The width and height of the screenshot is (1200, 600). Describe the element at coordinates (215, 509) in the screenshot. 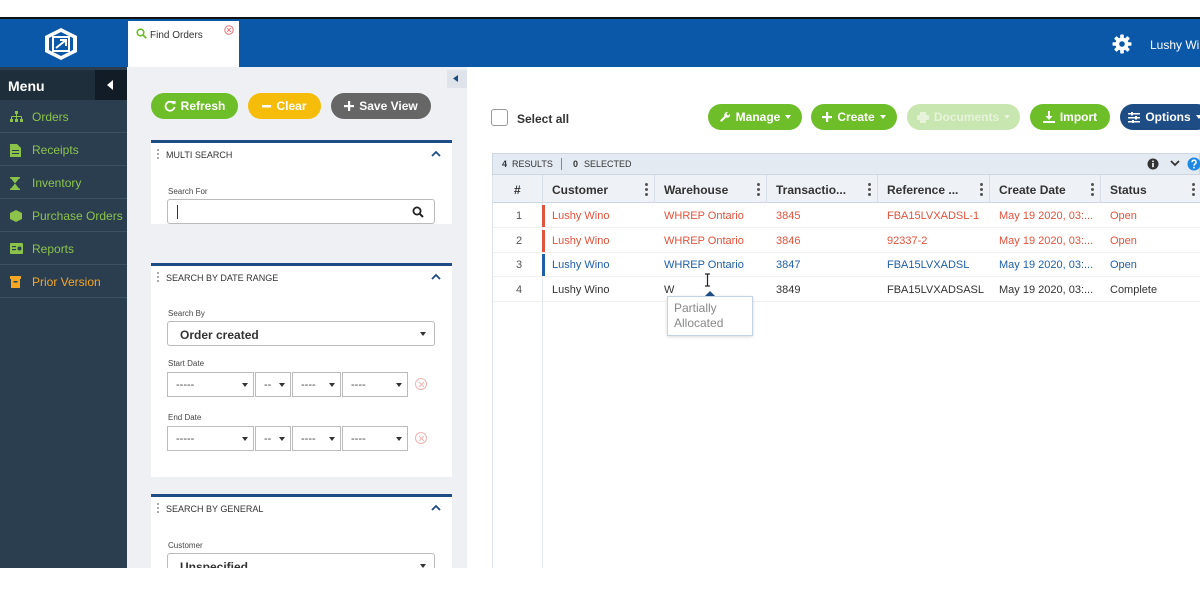

I see `card-title: SEARCH BY GENERAL` at that location.